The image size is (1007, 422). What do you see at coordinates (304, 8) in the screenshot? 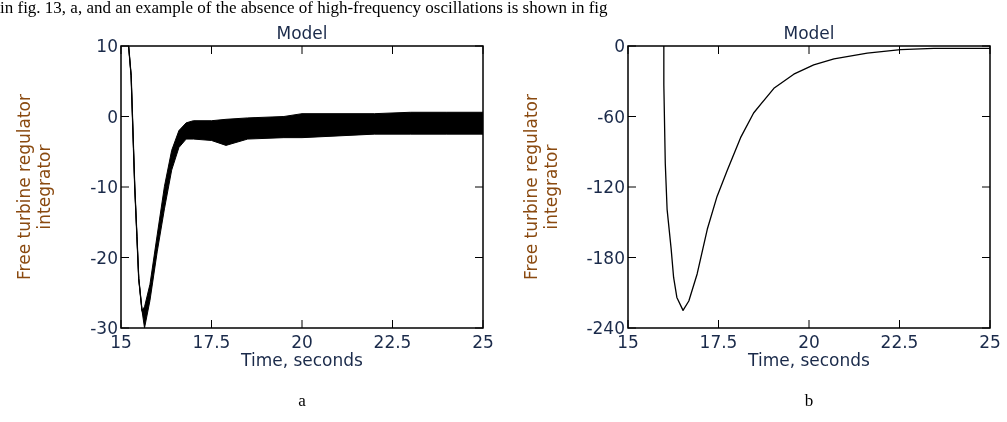
I see `text: in fig. 13, a, and an example of the absence of high-frequency oscillations is shown in fig` at bounding box center [304, 8].